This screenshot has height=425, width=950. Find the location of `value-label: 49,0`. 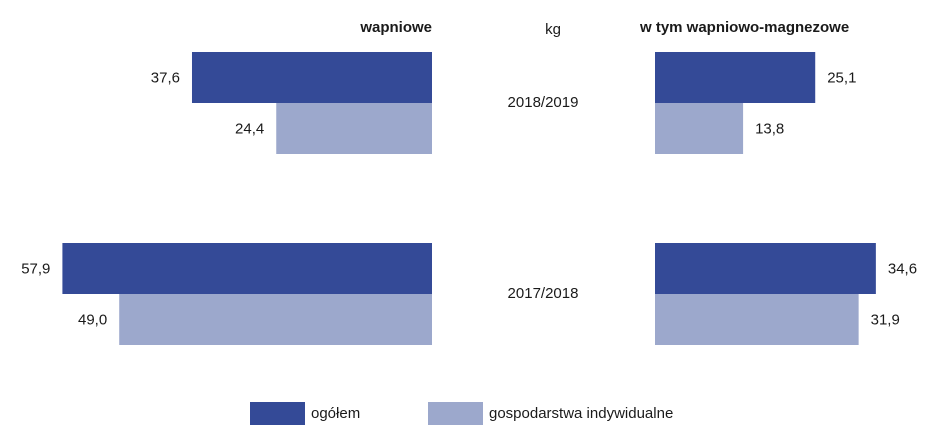

value-label: 49,0 is located at coordinates (92, 319).